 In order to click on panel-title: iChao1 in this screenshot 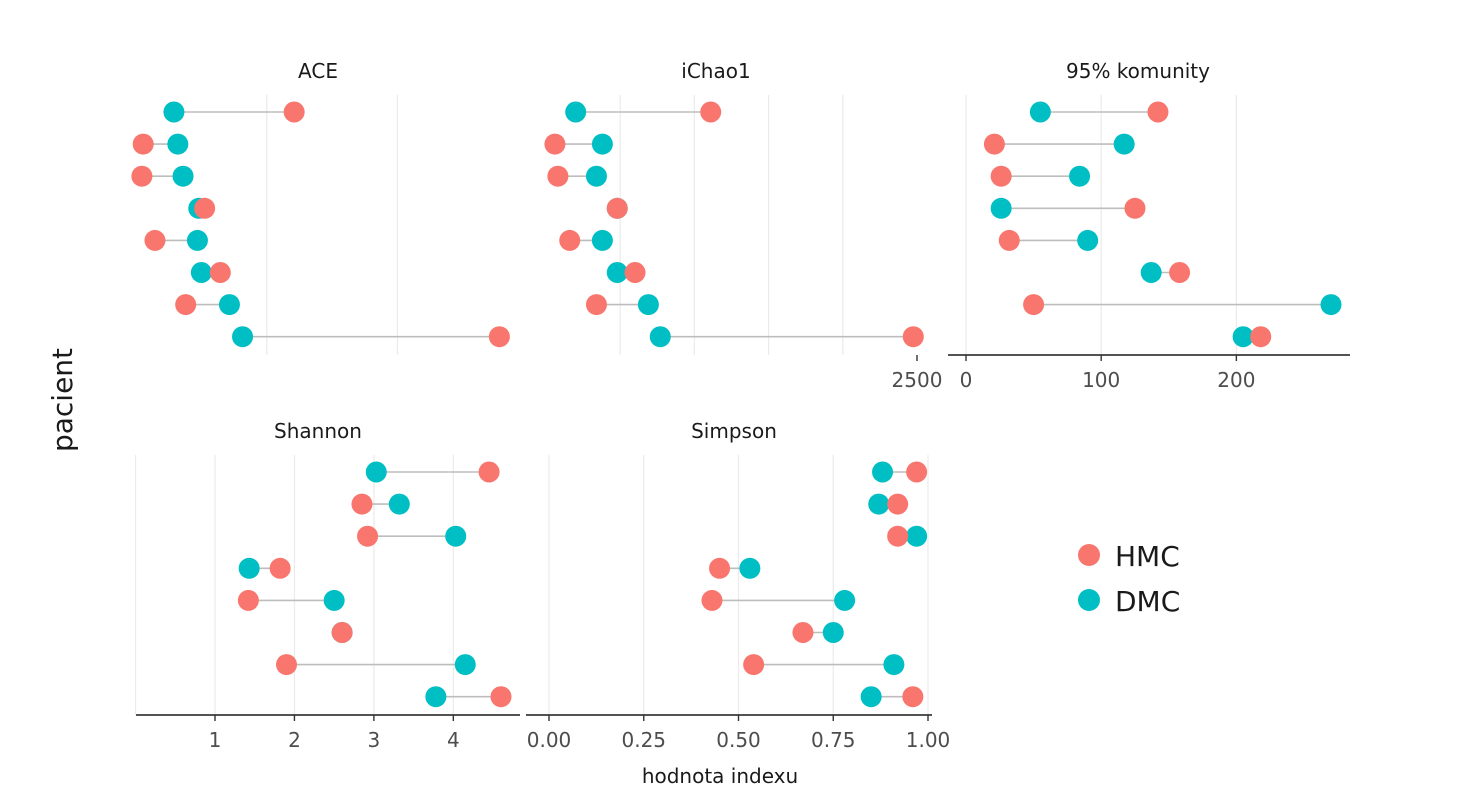, I will do `click(715, 71)`.